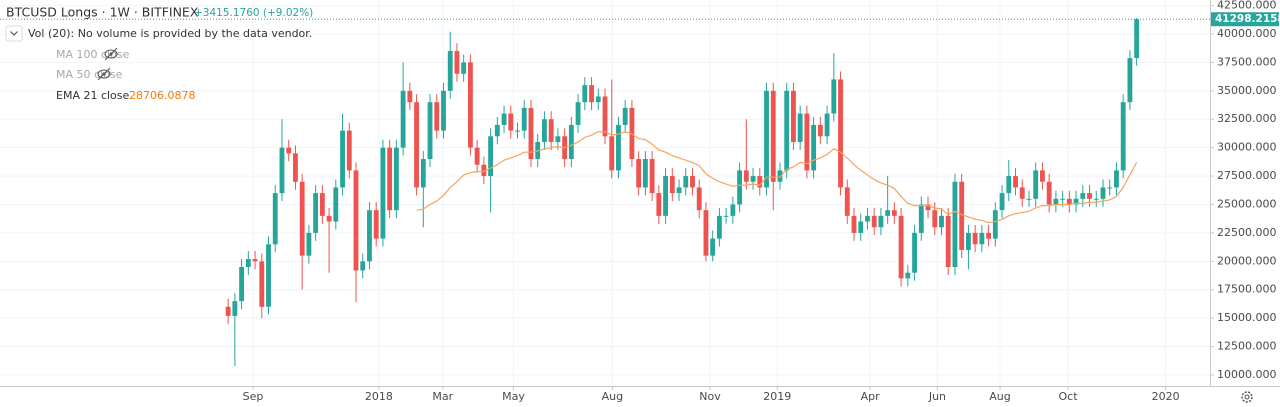  What do you see at coordinates (1247, 289) in the screenshot?
I see `y-tick-label: 17500.000` at bounding box center [1247, 289].